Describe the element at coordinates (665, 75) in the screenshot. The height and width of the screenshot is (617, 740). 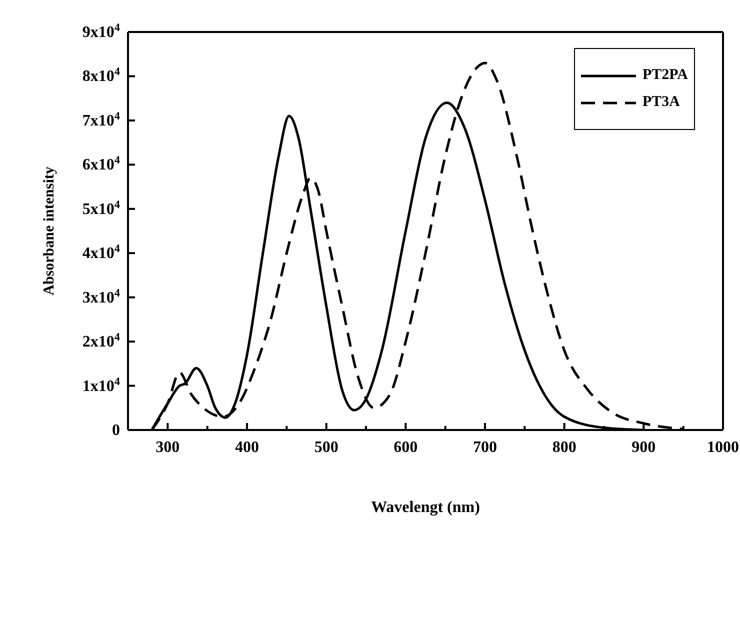
I see `legend-label: PT2PA` at that location.